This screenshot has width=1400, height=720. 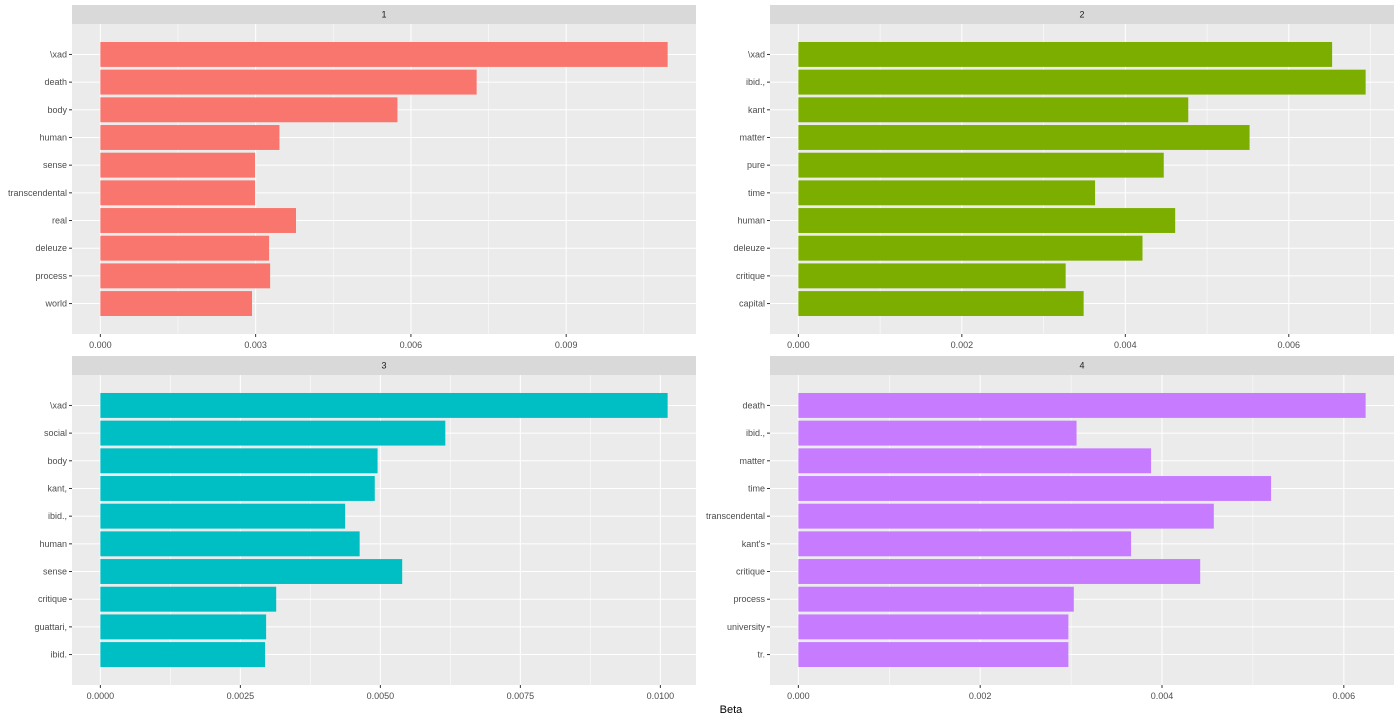 What do you see at coordinates (381, 696) in the screenshot?
I see `x-tick-label: 0.0050` at bounding box center [381, 696].